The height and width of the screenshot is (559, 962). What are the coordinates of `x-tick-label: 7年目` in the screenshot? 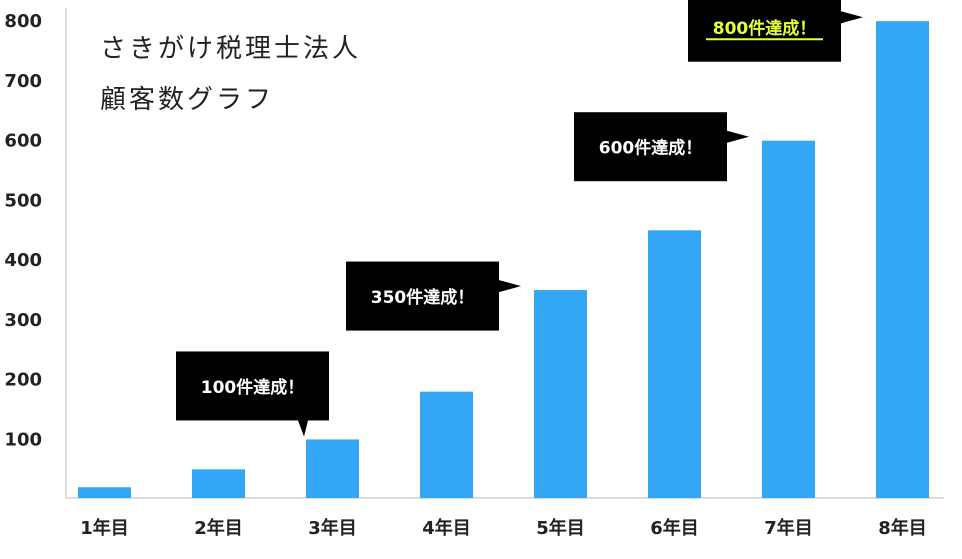 It's located at (788, 528).